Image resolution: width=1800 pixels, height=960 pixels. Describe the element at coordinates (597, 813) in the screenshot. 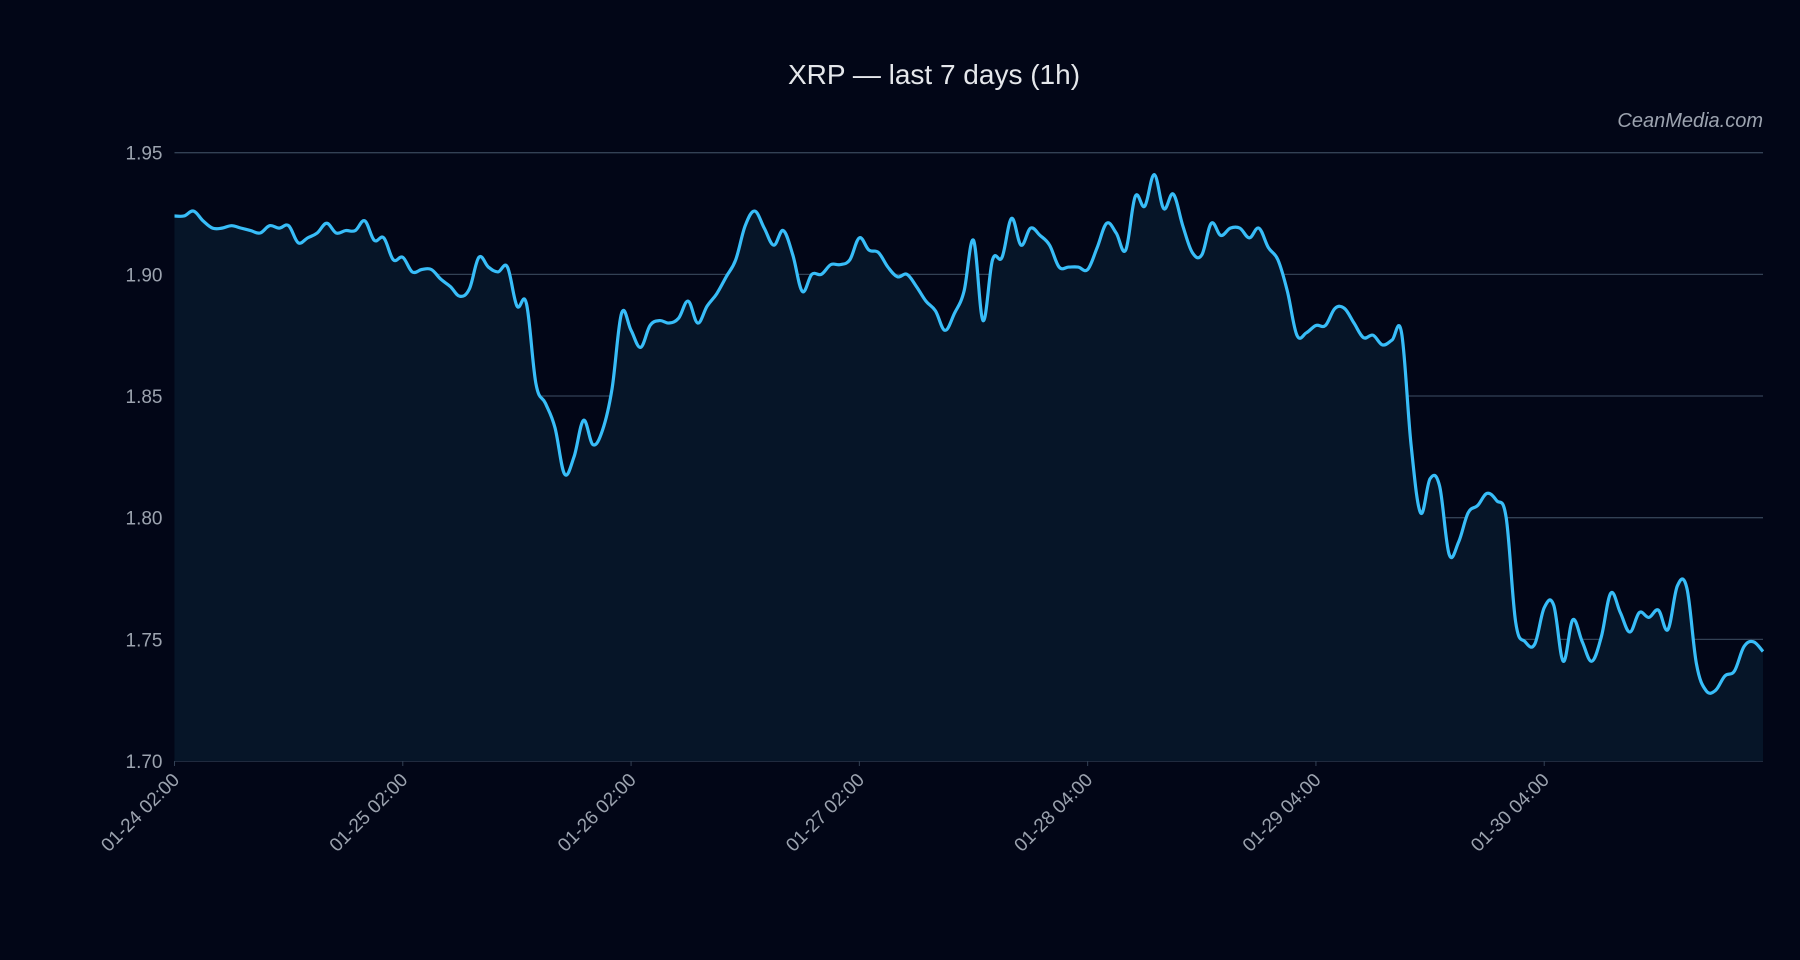

I see `x-tick-label: 01-26 02:00` at that location.